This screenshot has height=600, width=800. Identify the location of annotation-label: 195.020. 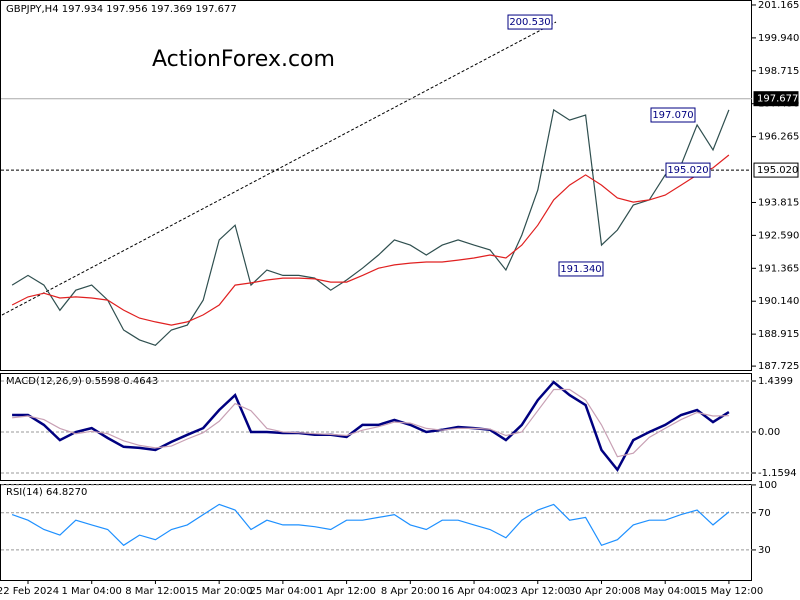
(687, 170).